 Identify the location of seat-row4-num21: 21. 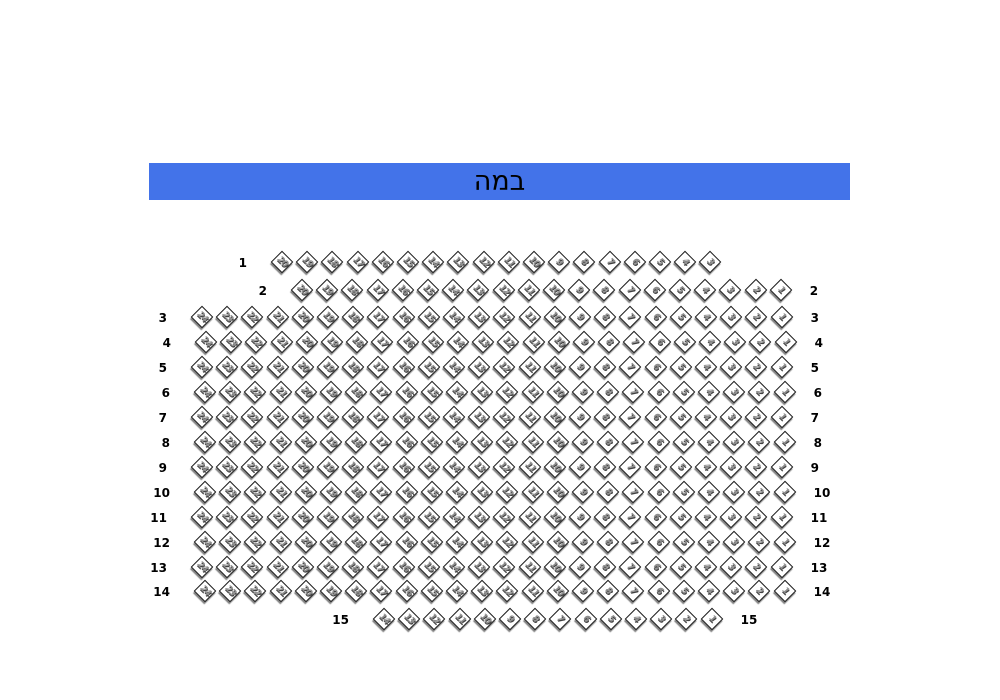
(282, 342).